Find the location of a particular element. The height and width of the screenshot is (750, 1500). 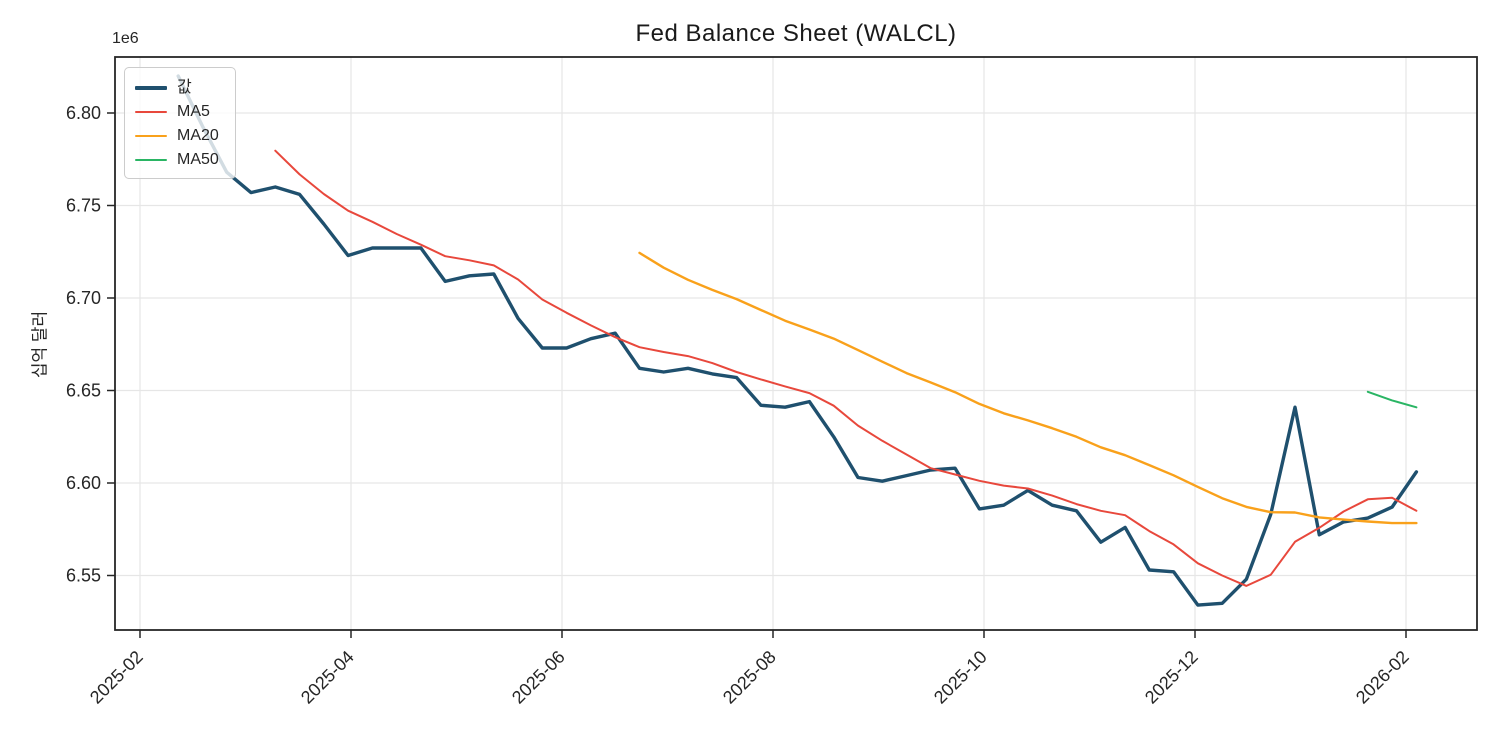

legend-label-ma5: MA5 is located at coordinates (193, 111).